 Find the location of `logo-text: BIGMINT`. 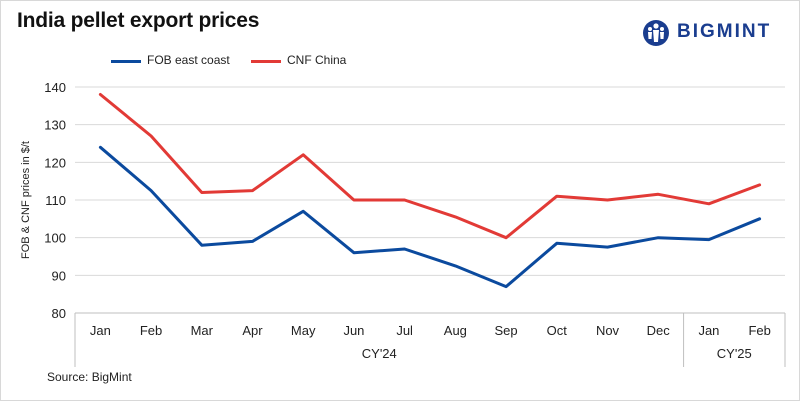

logo-text: BIGMINT is located at coordinates (724, 31).